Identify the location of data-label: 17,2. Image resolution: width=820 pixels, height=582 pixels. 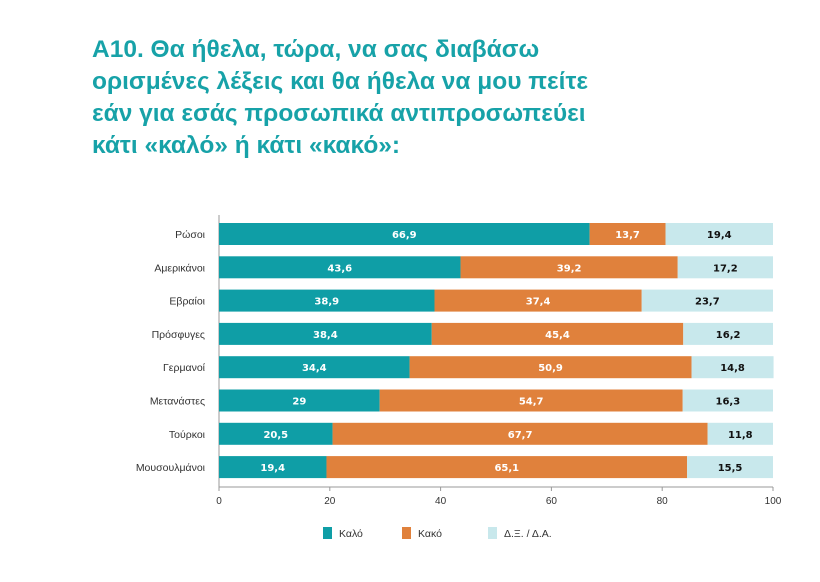
(725, 268).